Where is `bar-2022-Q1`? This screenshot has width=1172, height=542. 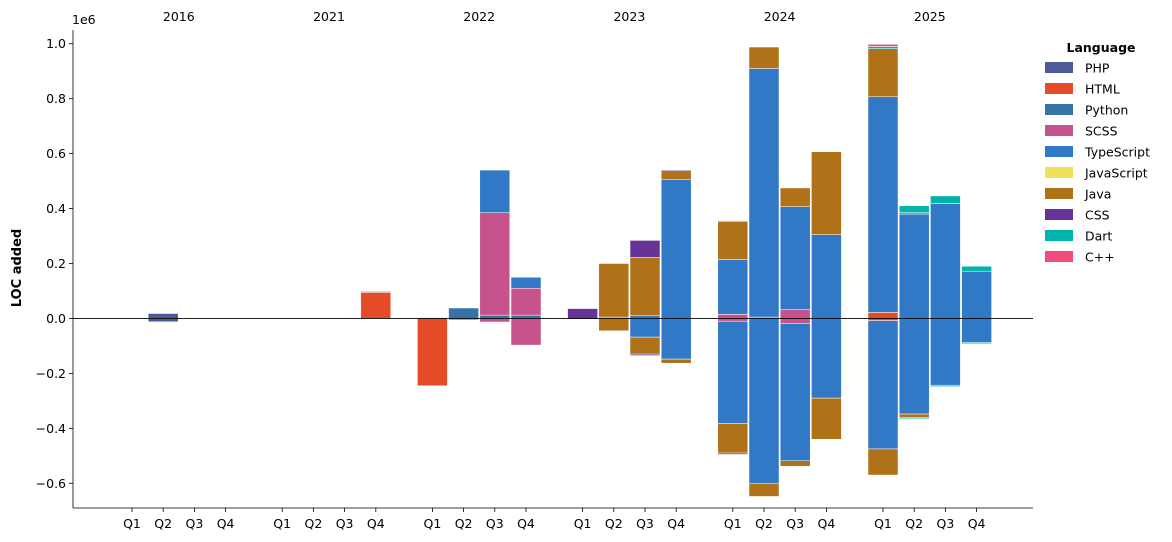
bar-2022-Q1 is located at coordinates (432, 352).